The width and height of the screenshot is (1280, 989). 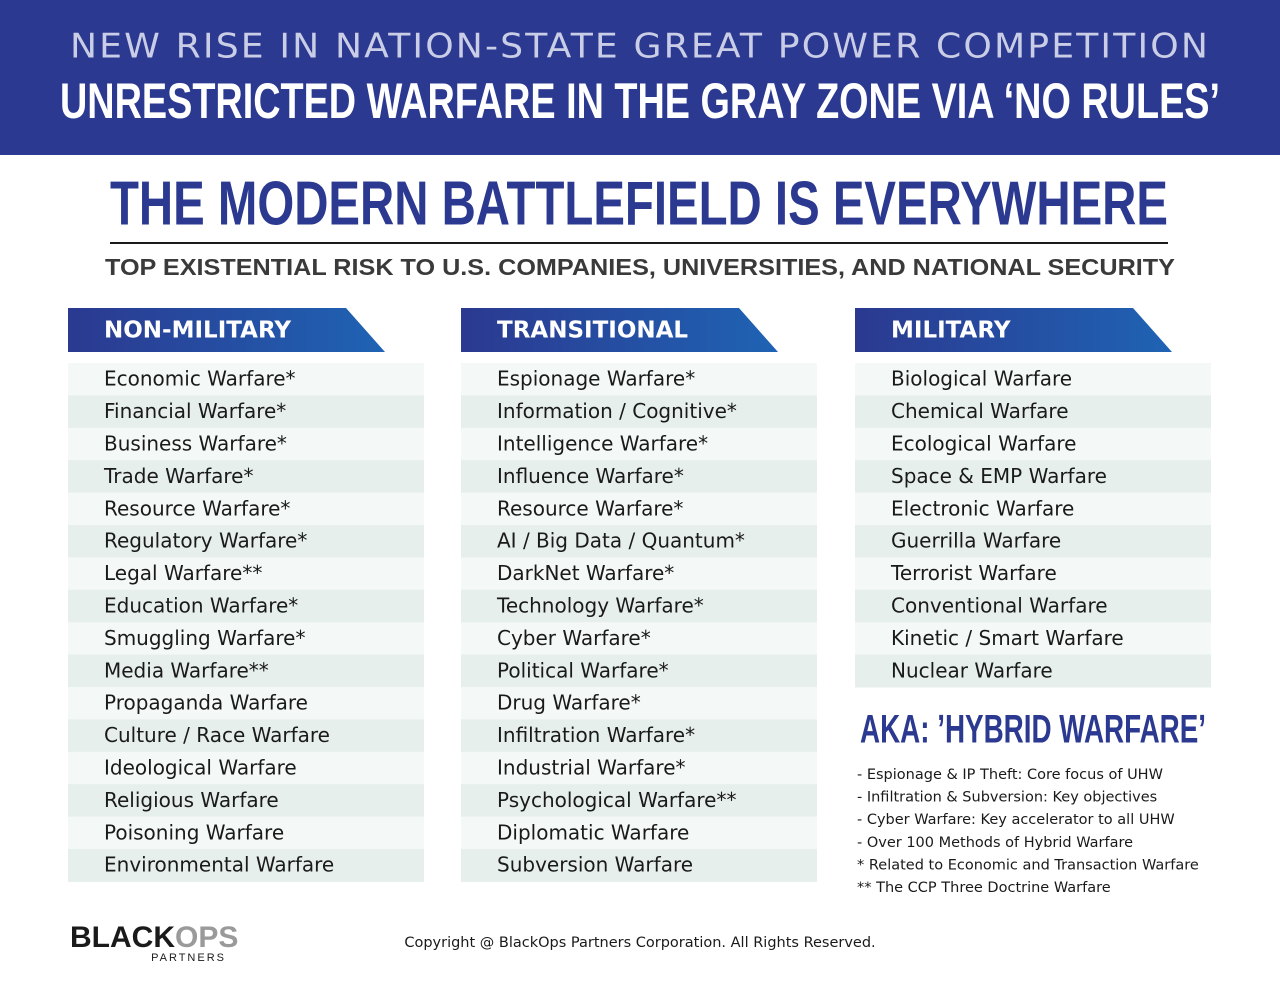 What do you see at coordinates (595, 865) in the screenshot?
I see `row-item: Subversion Warfare` at bounding box center [595, 865].